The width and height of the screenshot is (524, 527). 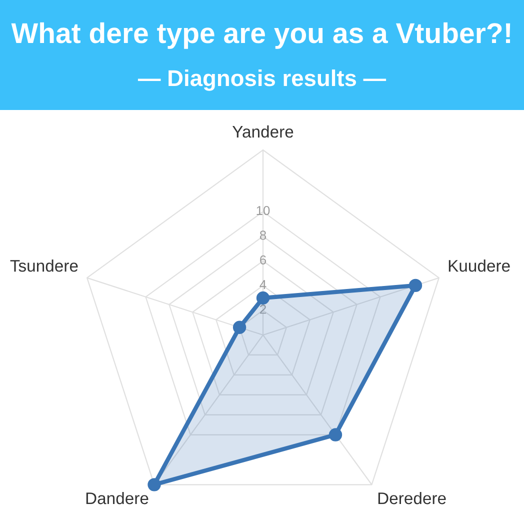 What do you see at coordinates (263, 235) in the screenshot?
I see `y-tick-label: 8` at bounding box center [263, 235].